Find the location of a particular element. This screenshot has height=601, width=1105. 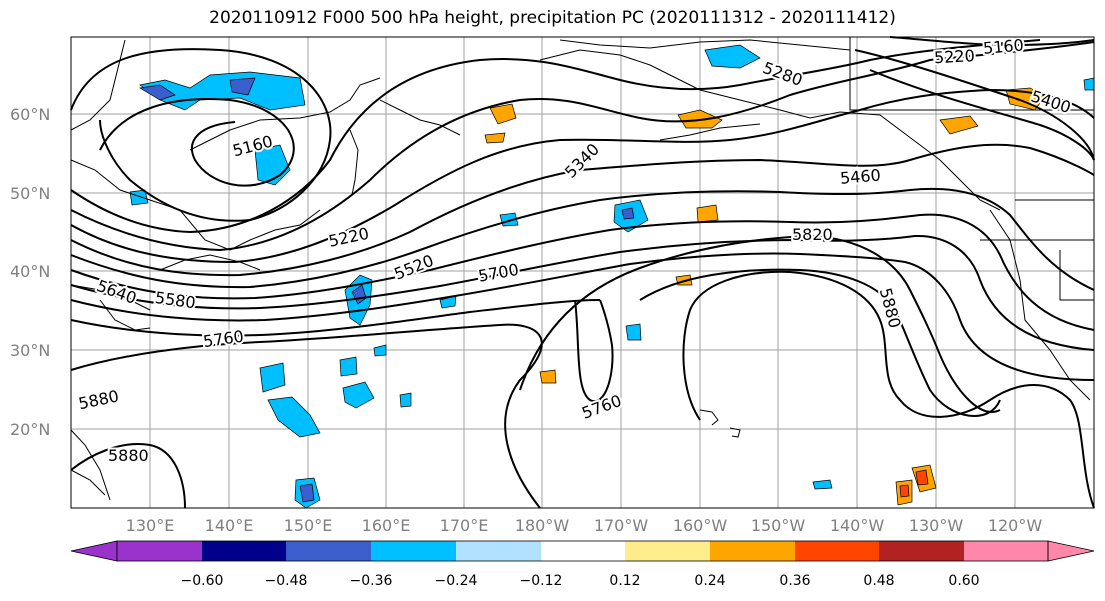

lon-label: 120°W is located at coordinates (1015, 525).